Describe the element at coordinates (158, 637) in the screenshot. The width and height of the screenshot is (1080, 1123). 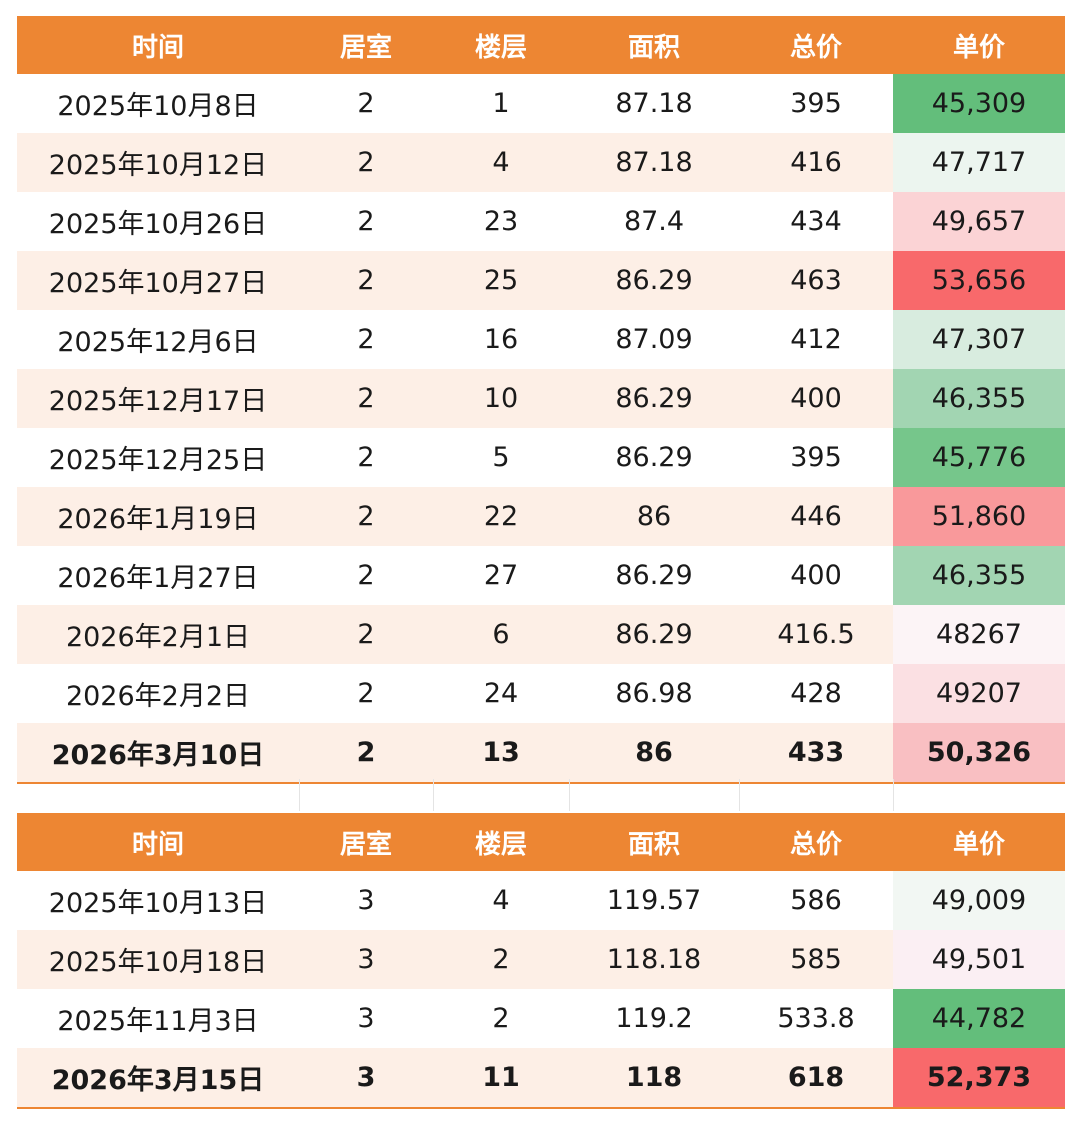
I see `cell-time: 2026年2月1日` at that location.